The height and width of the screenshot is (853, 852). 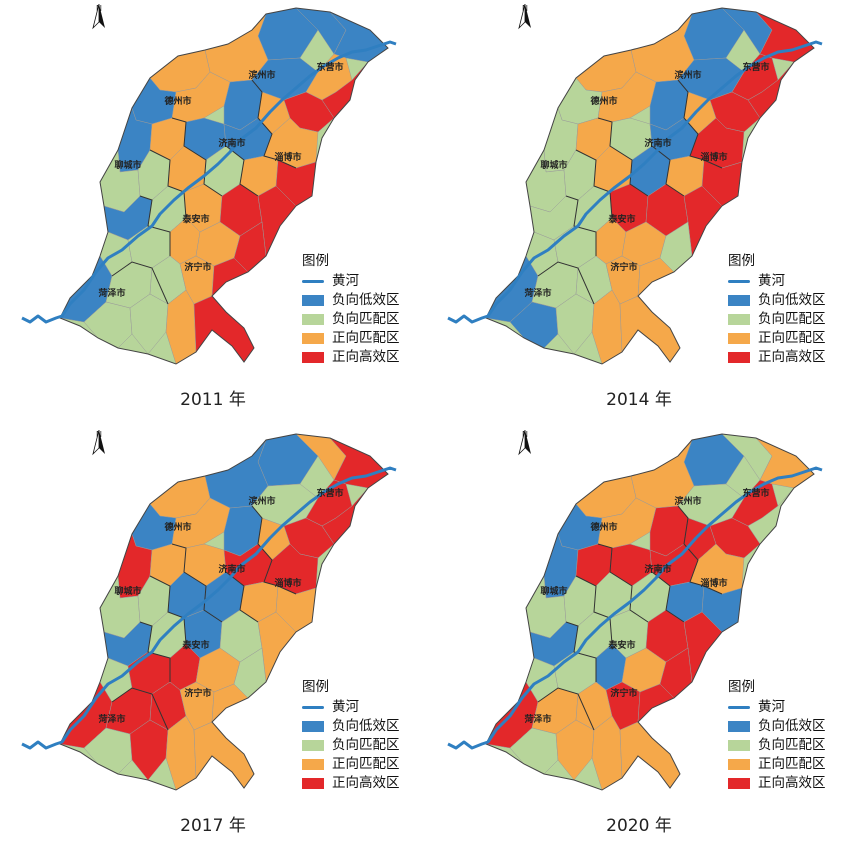 I want to click on legend-title: 图例, so click(x=315, y=687).